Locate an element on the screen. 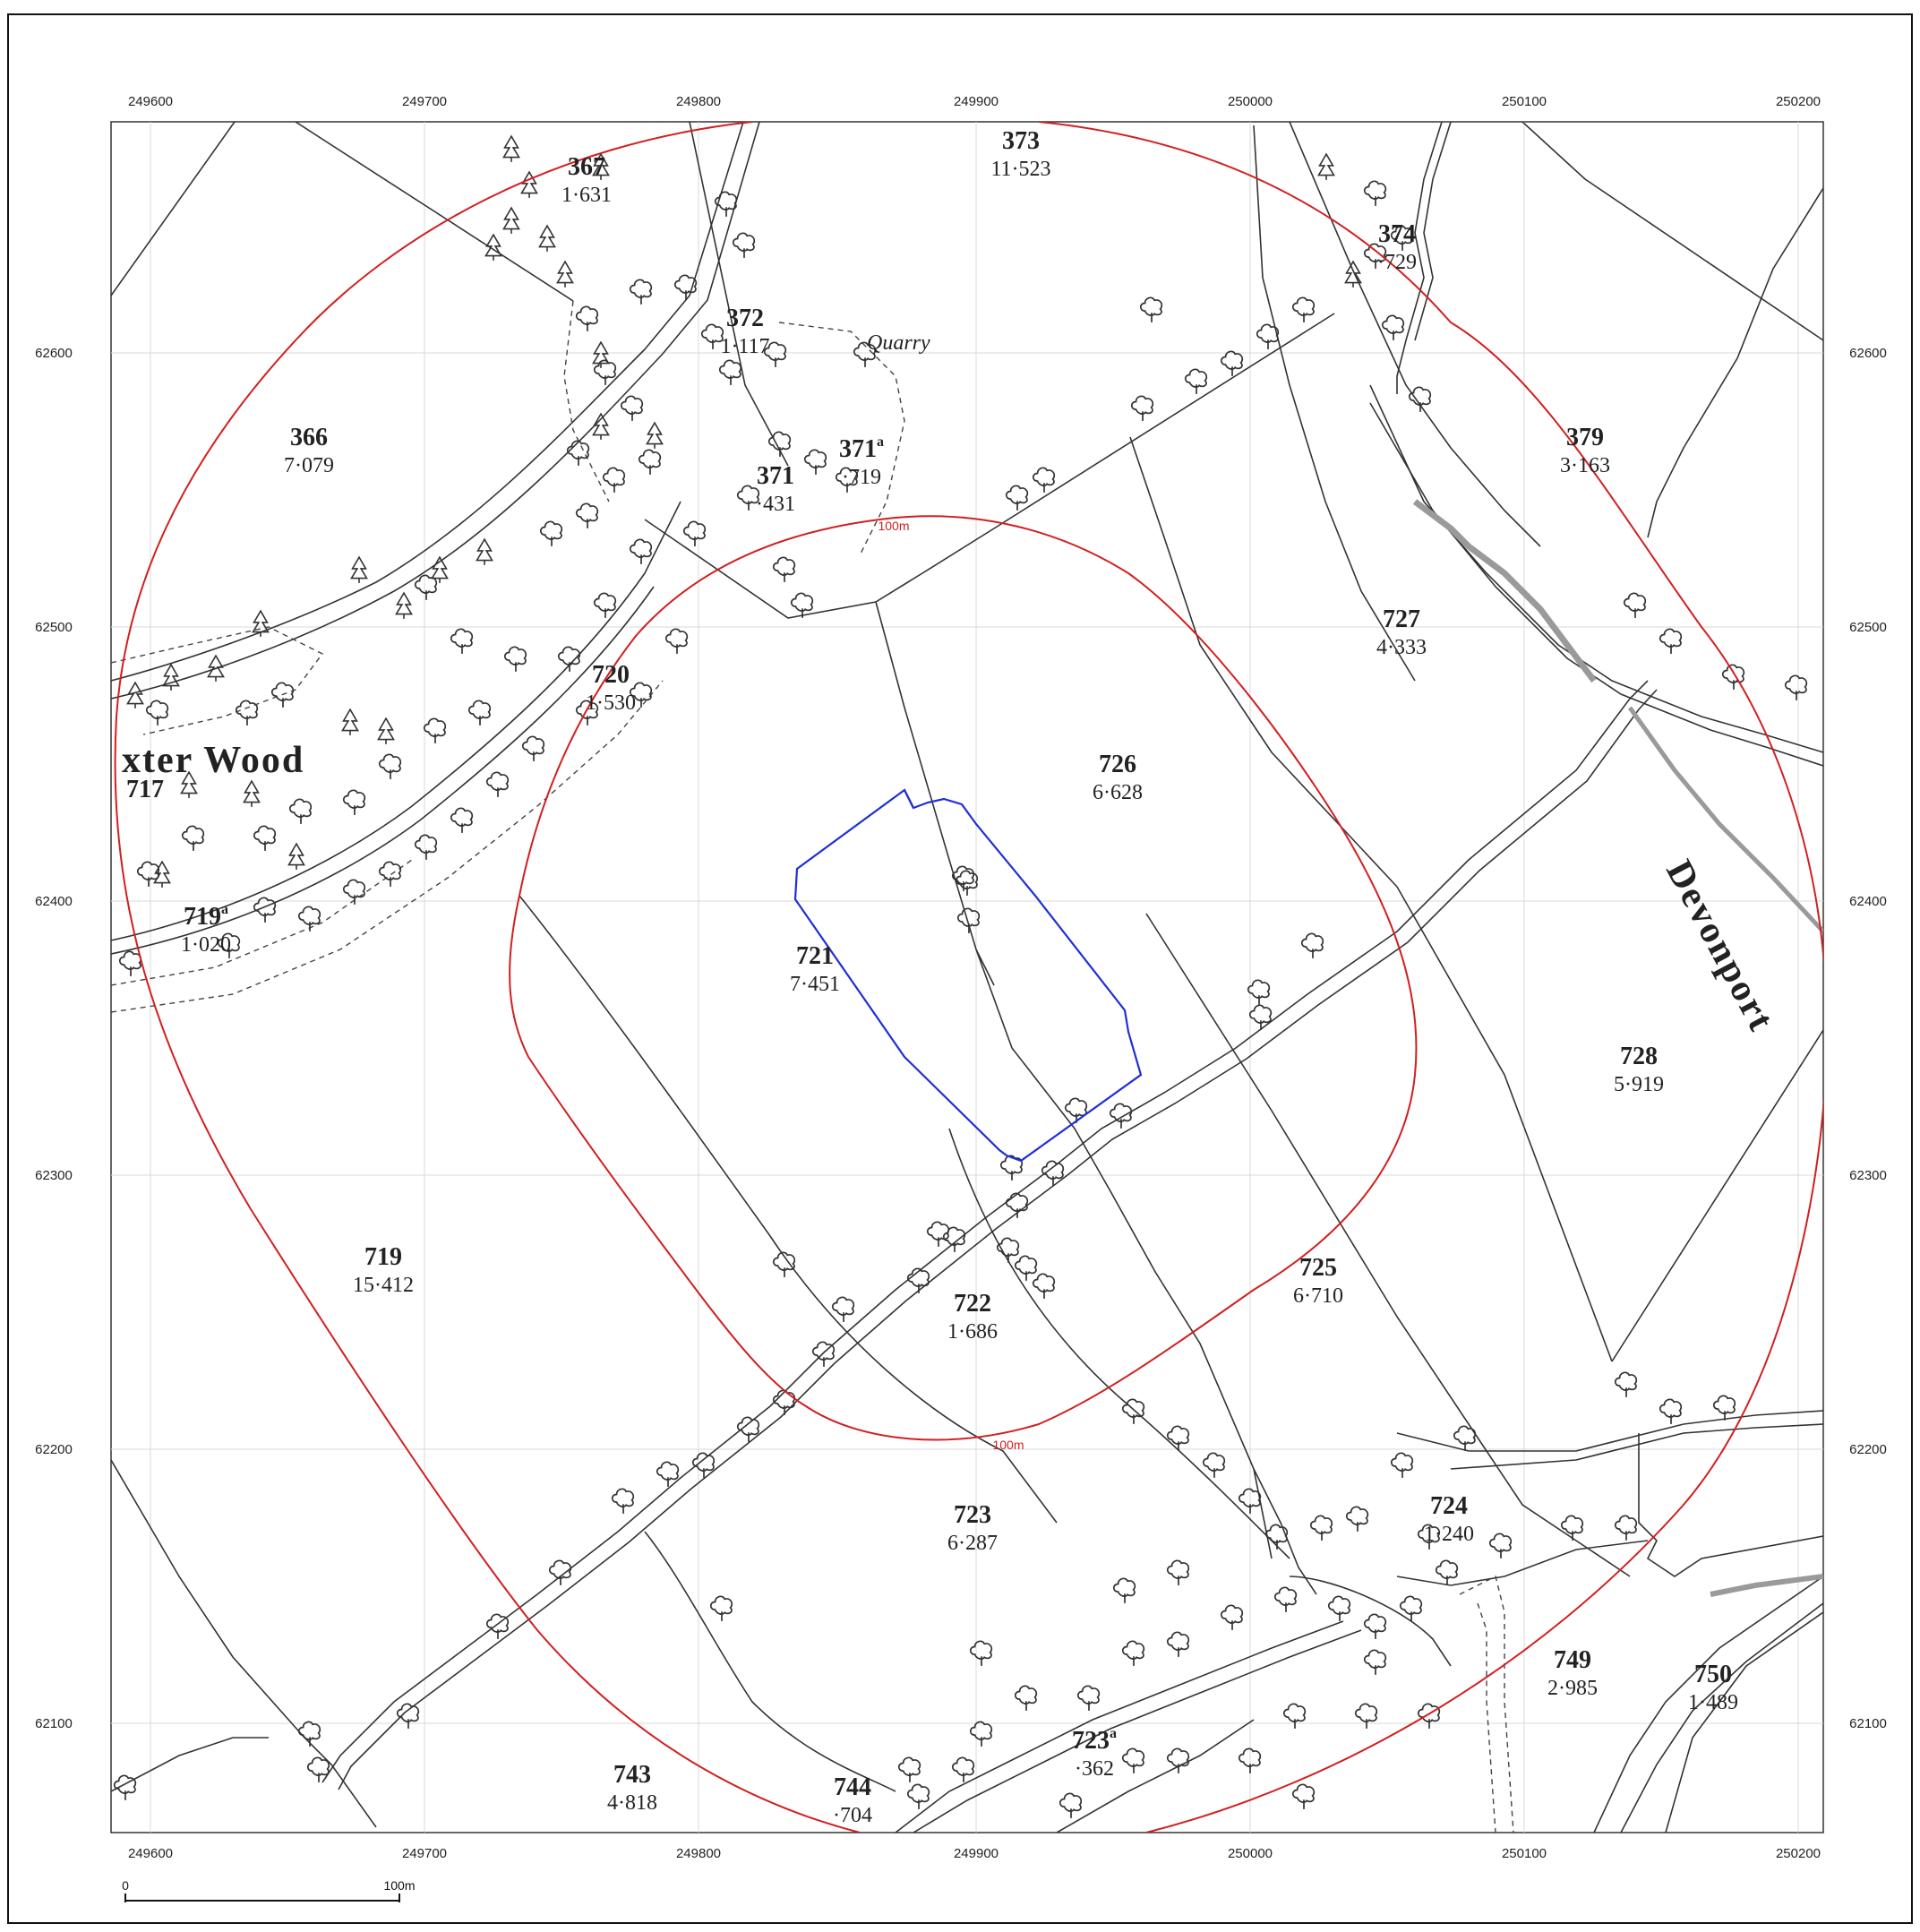  parcel-number: 371 is located at coordinates (775, 476).